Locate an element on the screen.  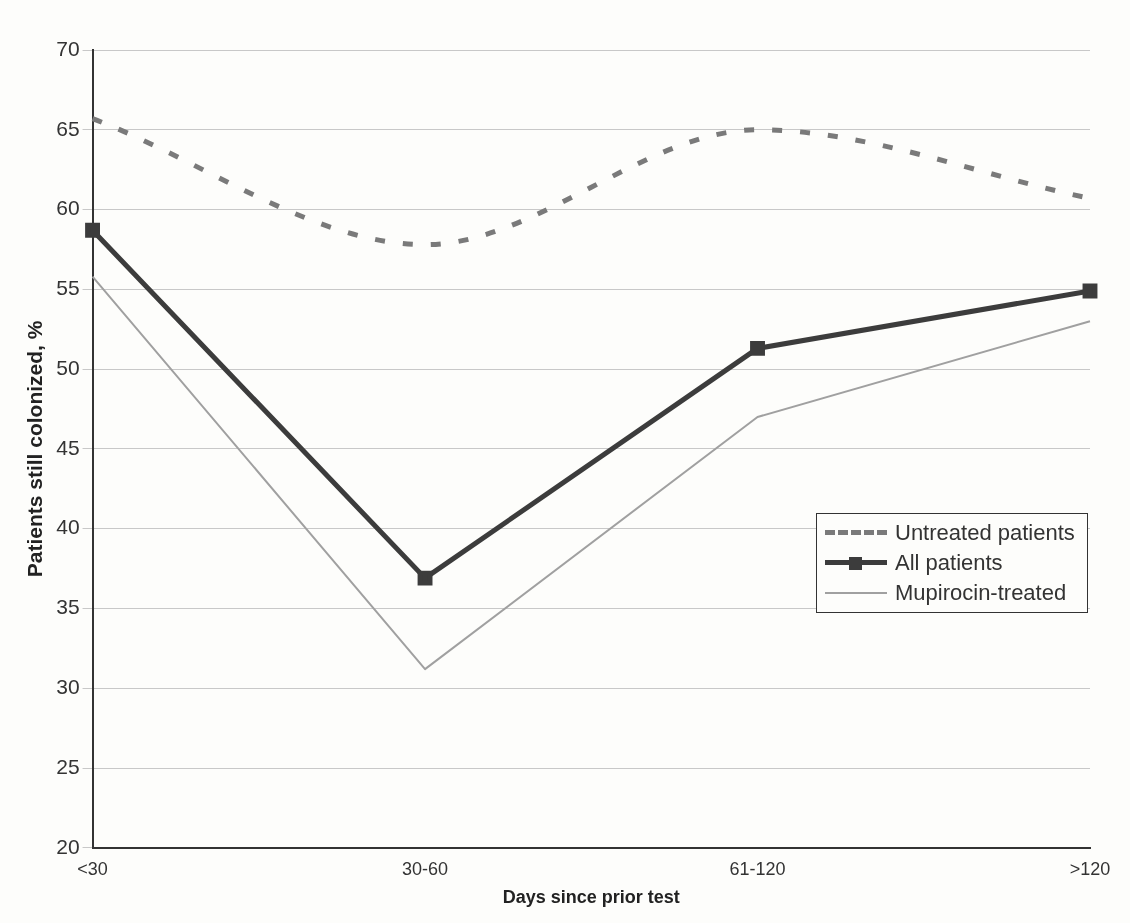
x-tick-label: 30-60 is located at coordinates (425, 868).